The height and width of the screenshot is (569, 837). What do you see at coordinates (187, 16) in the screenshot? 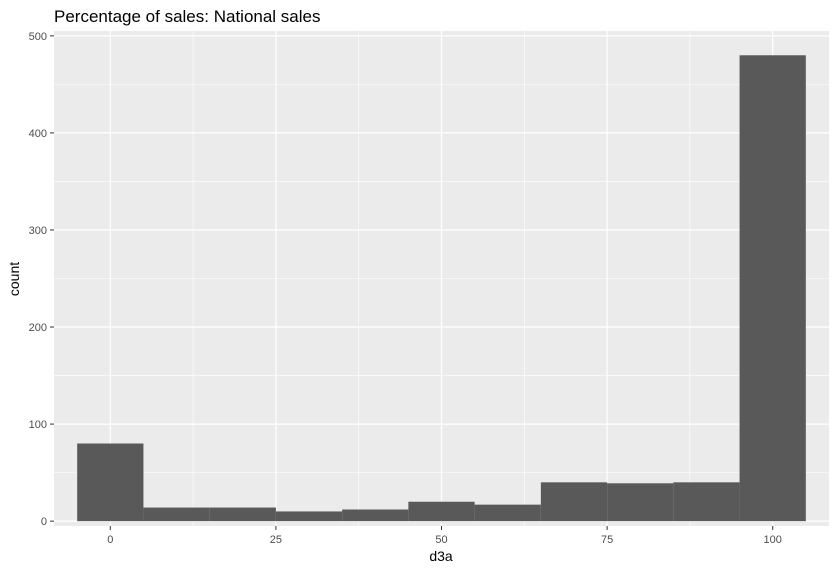
I see `chart-title: Percentage of sales: National sales` at bounding box center [187, 16].